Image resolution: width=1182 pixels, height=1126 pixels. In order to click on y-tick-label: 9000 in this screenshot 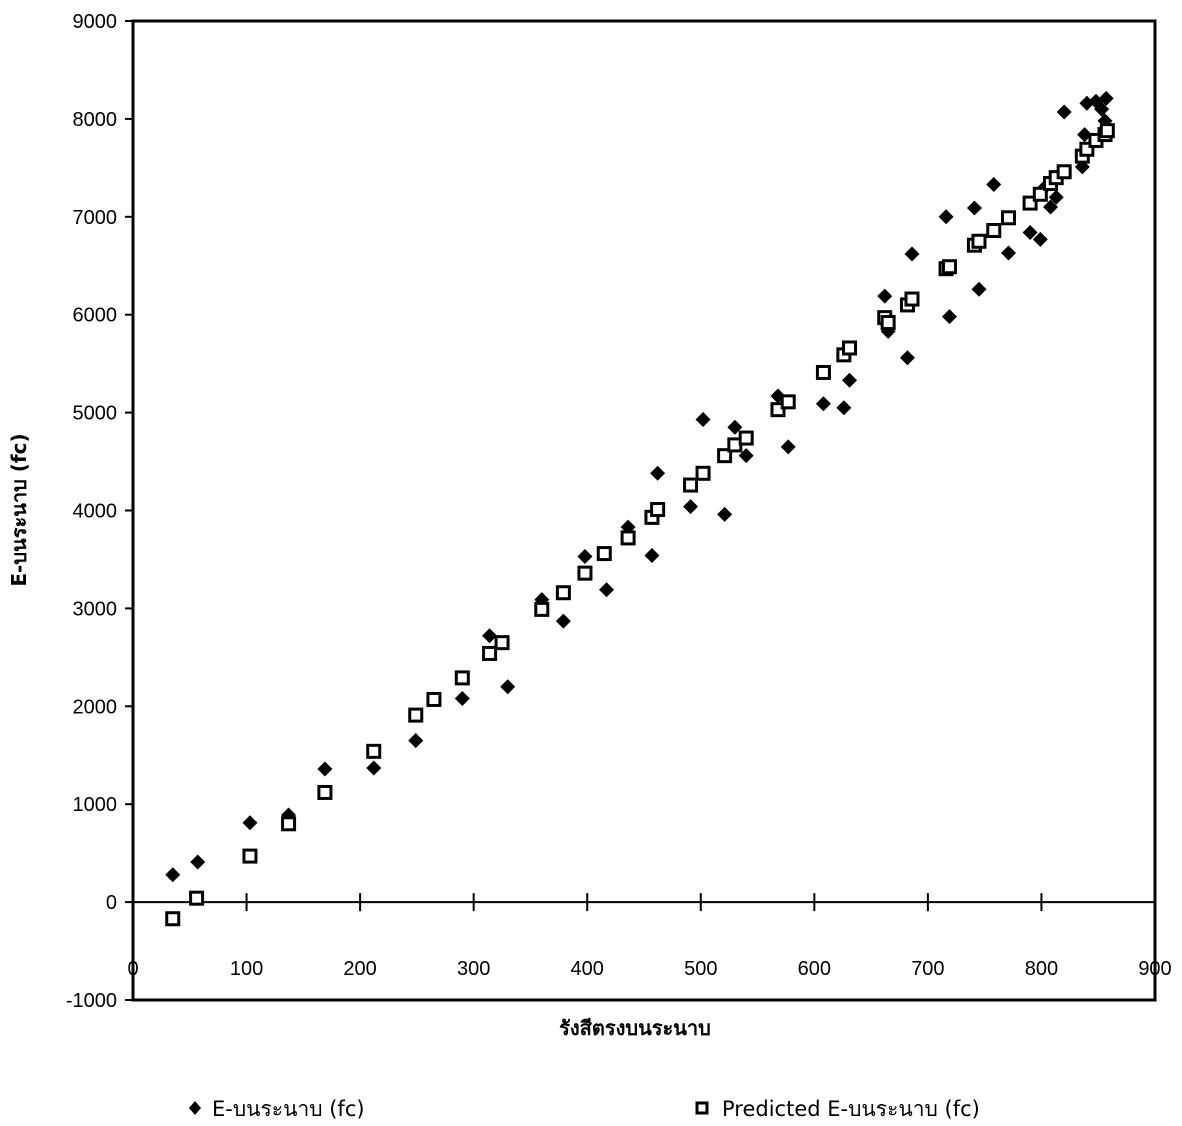, I will do `click(95, 22)`.